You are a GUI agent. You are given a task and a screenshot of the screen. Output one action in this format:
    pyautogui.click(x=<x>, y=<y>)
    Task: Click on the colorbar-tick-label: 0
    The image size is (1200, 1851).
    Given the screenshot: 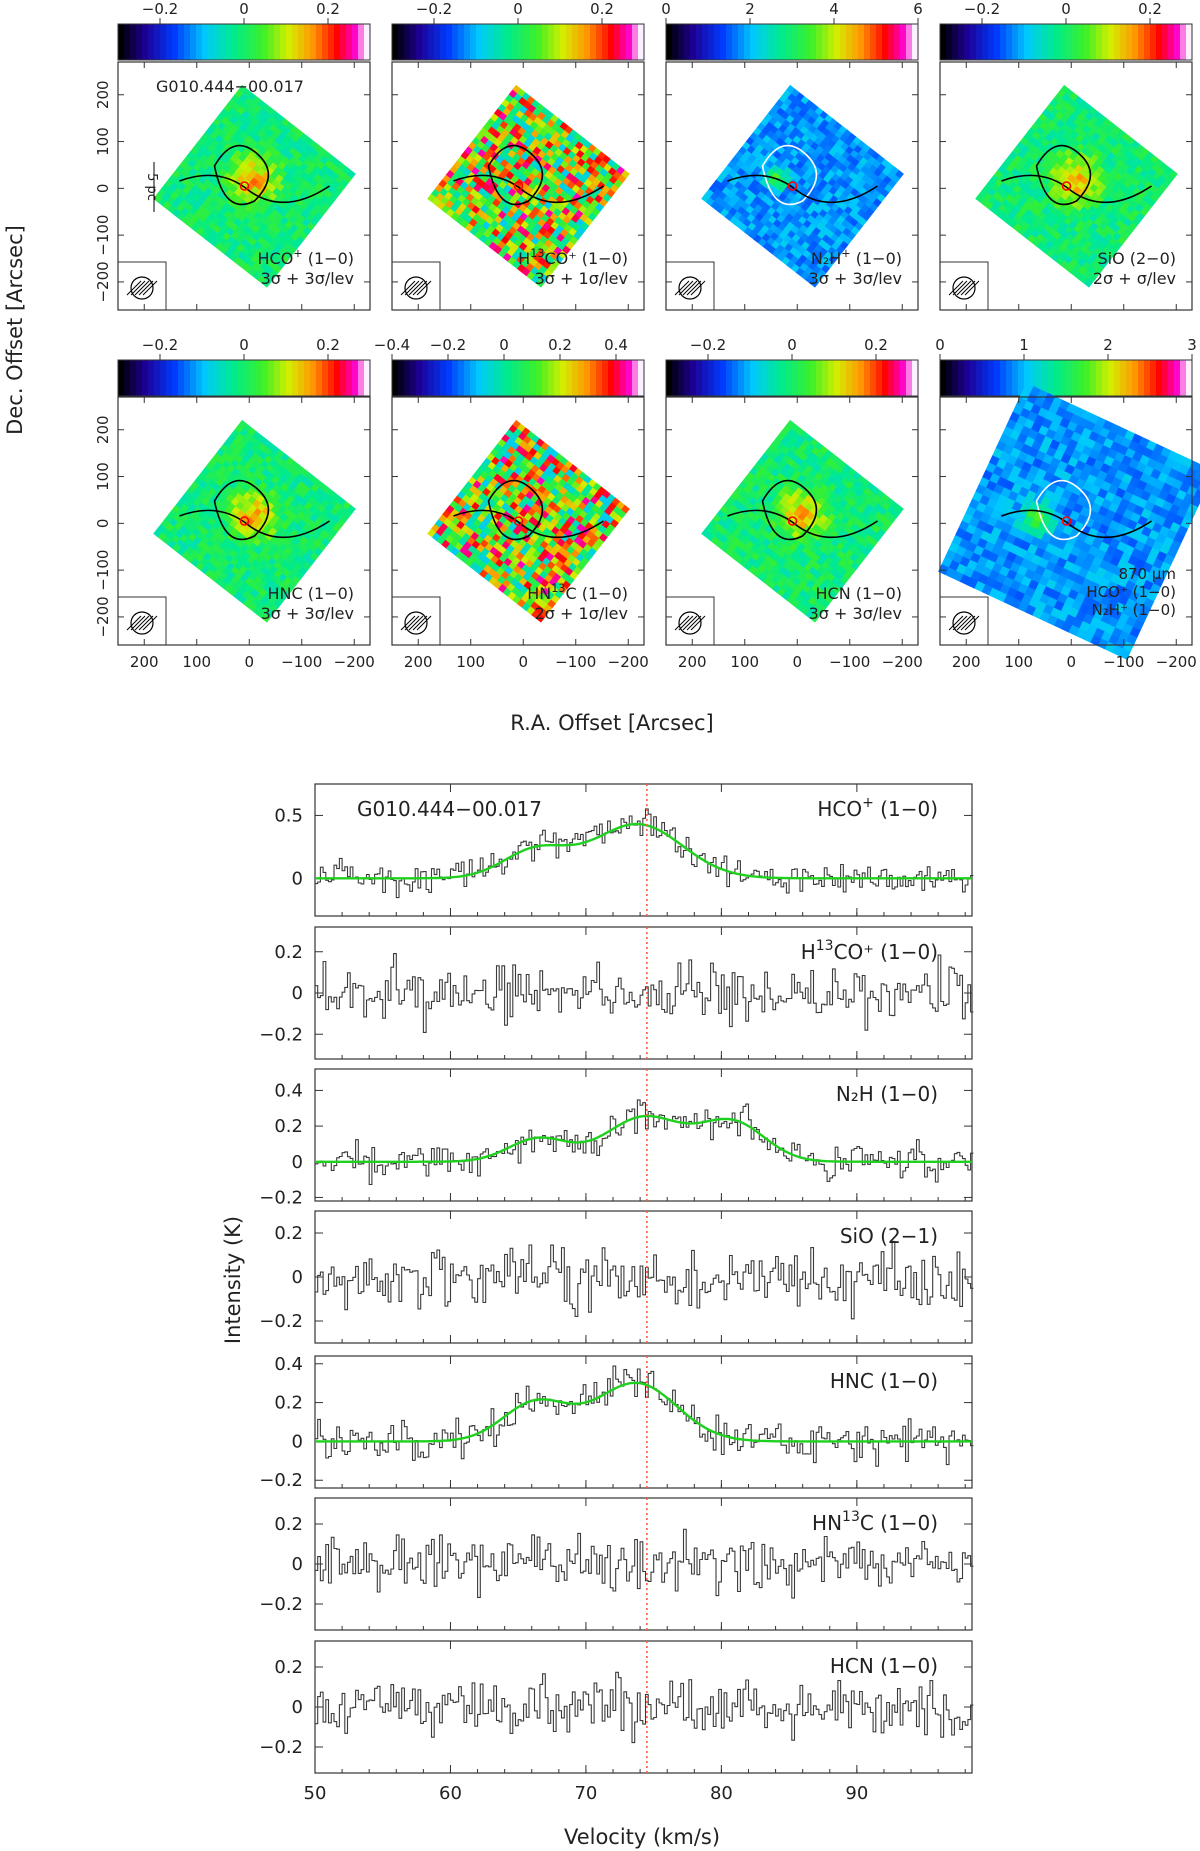 What is the action you would take?
    pyautogui.click(x=792, y=345)
    